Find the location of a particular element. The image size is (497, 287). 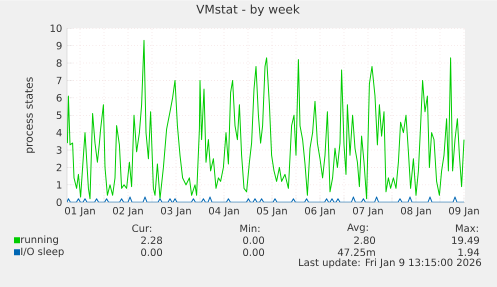

y-tick-label: 7 is located at coordinates (59, 80).